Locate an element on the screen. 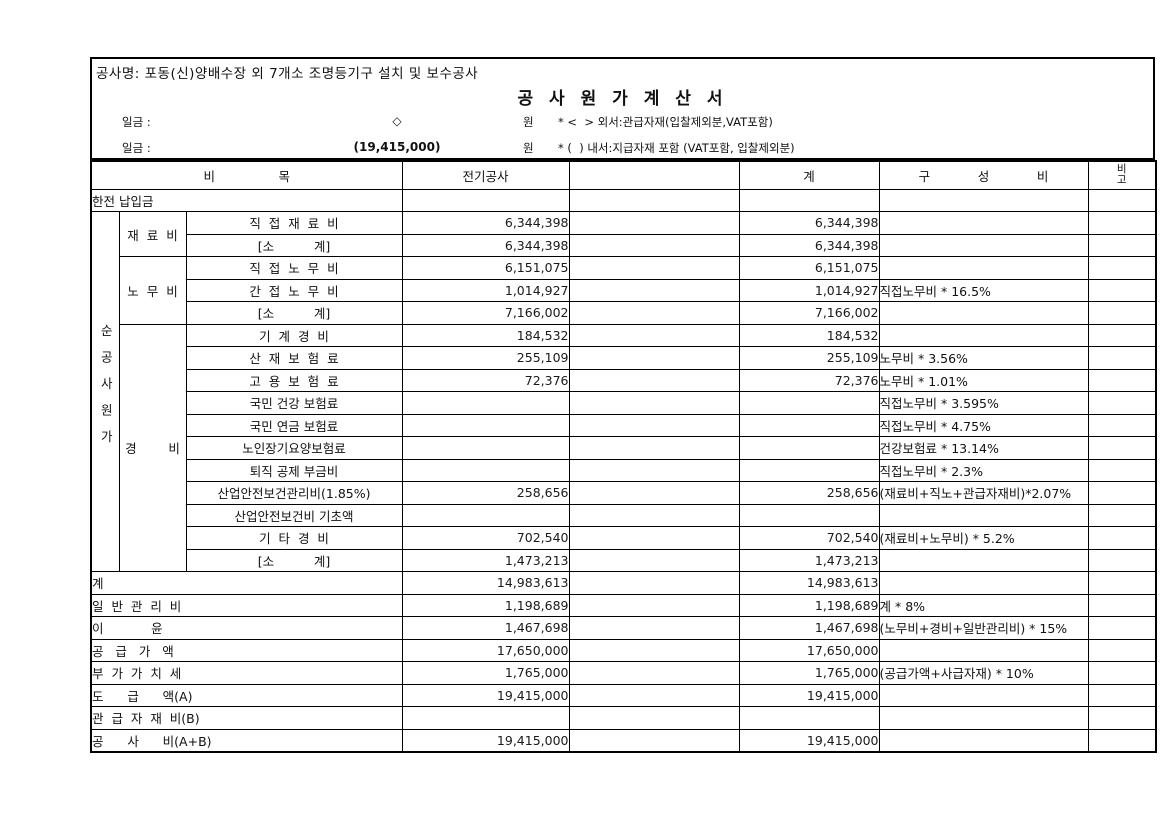 This screenshot has width=1168, height=826. cell-total: 1,198,689 is located at coordinates (809, 605).